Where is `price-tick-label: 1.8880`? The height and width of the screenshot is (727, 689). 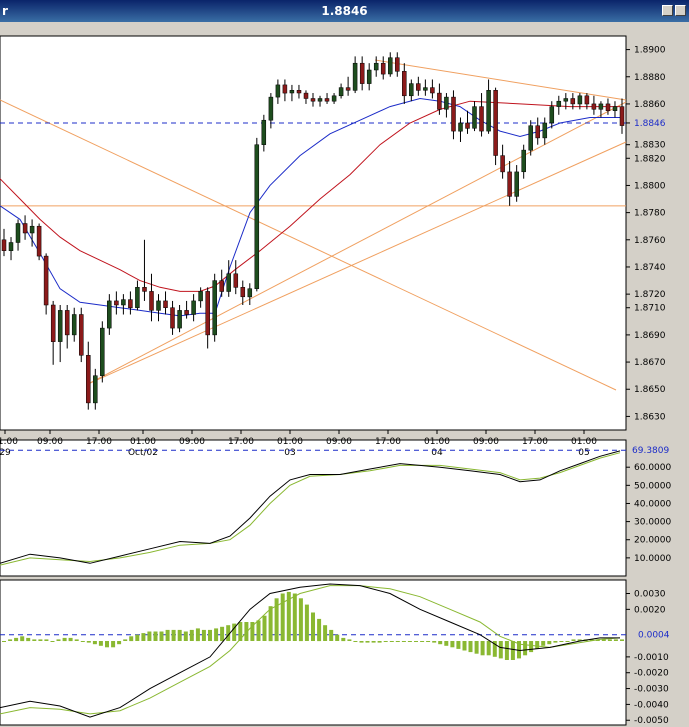 price-tick-label: 1.8880 is located at coordinates (650, 78).